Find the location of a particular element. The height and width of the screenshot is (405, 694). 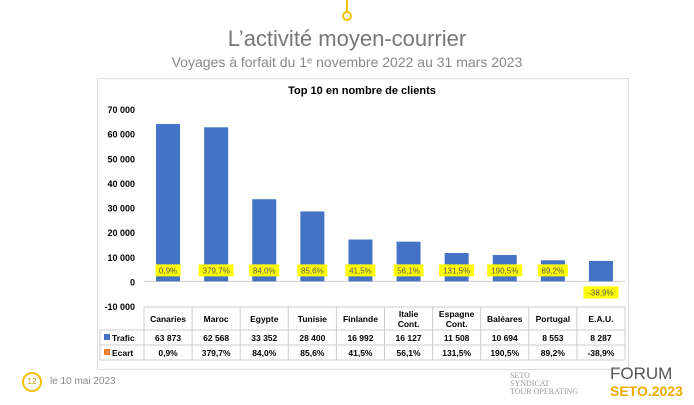

chart-title: Top 10 en nombre de clients is located at coordinates (362, 91).